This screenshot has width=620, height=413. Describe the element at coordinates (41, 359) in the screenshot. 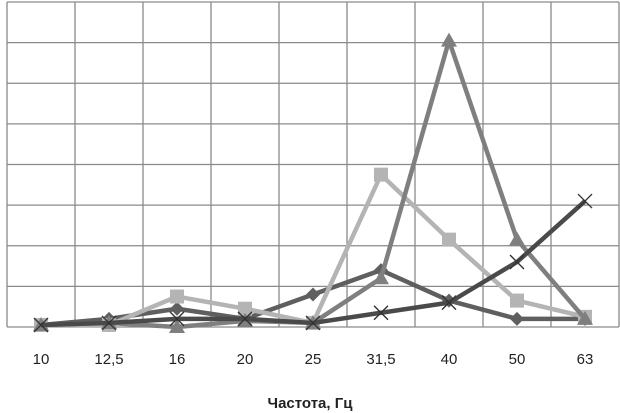

I see `x-tick-label: 10` at that location.